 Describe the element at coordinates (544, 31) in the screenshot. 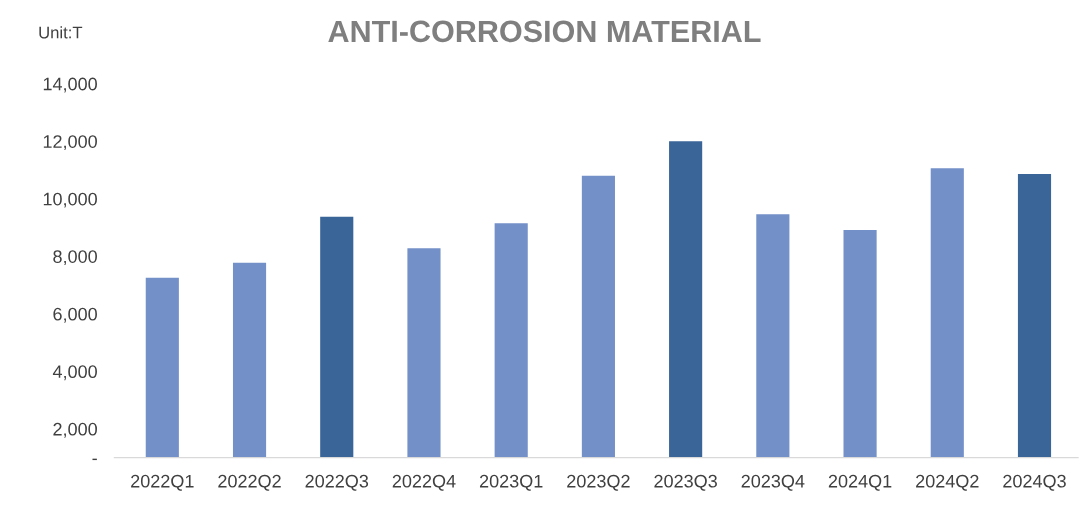

I see `chart-title: ANTI-CORROSION MATERIAL` at that location.